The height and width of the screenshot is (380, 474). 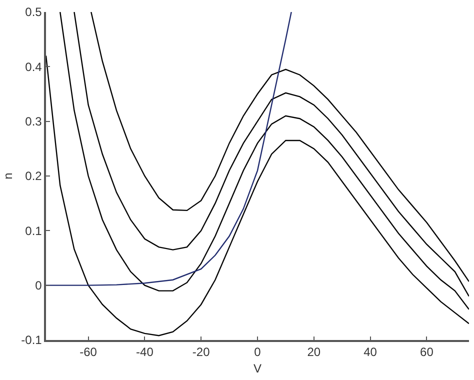 What do you see at coordinates (33, 176) in the screenshot?
I see `y-tick-label: 0.2` at bounding box center [33, 176].